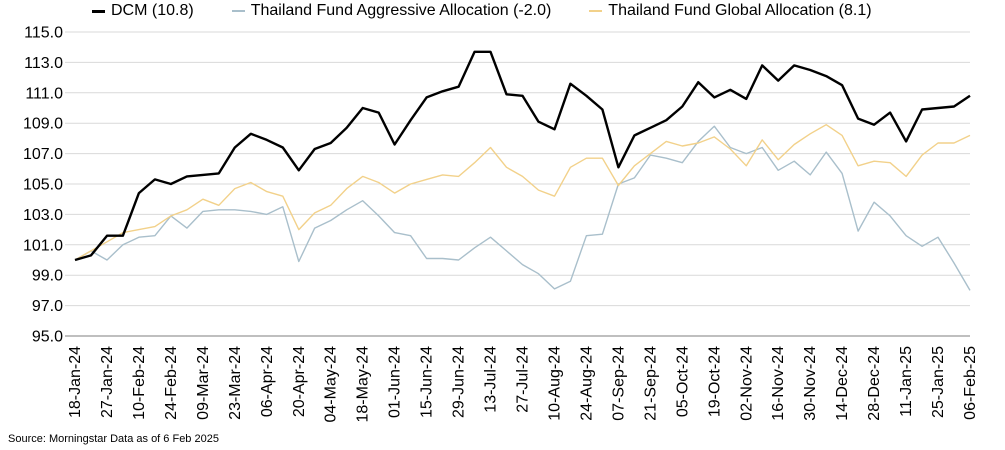  I want to click on x-tick-label: 28-Dec-24, so click(874, 383).